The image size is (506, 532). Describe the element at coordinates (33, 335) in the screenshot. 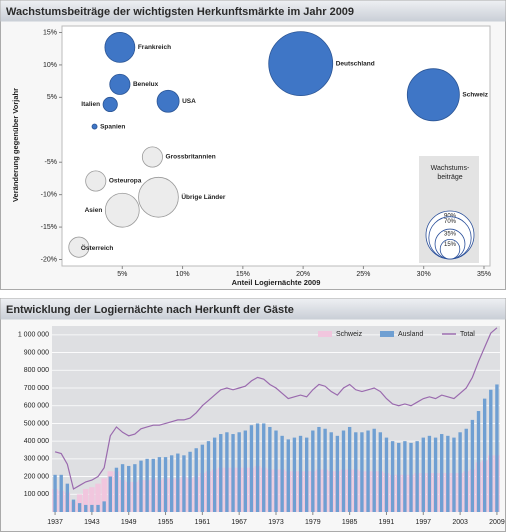

I see `y-tick-label: 1 000 000` at that location.